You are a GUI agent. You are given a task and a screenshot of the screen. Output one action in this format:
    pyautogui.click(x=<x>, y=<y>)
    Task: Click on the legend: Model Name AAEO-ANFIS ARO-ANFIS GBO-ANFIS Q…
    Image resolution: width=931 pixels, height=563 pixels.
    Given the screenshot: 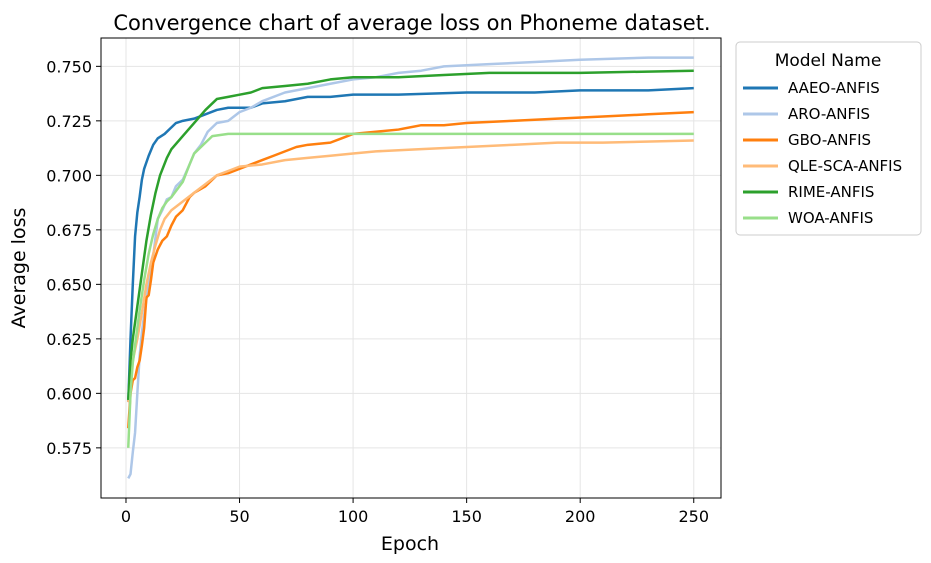 What is the action you would take?
    pyautogui.click(x=828, y=138)
    